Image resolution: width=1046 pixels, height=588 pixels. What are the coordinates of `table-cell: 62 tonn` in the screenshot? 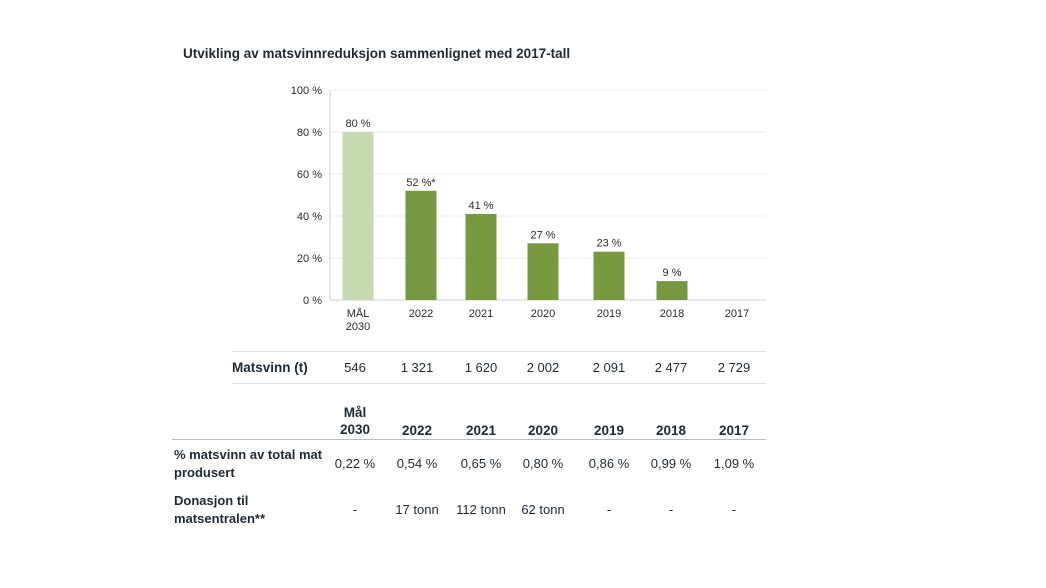 It's located at (543, 509).